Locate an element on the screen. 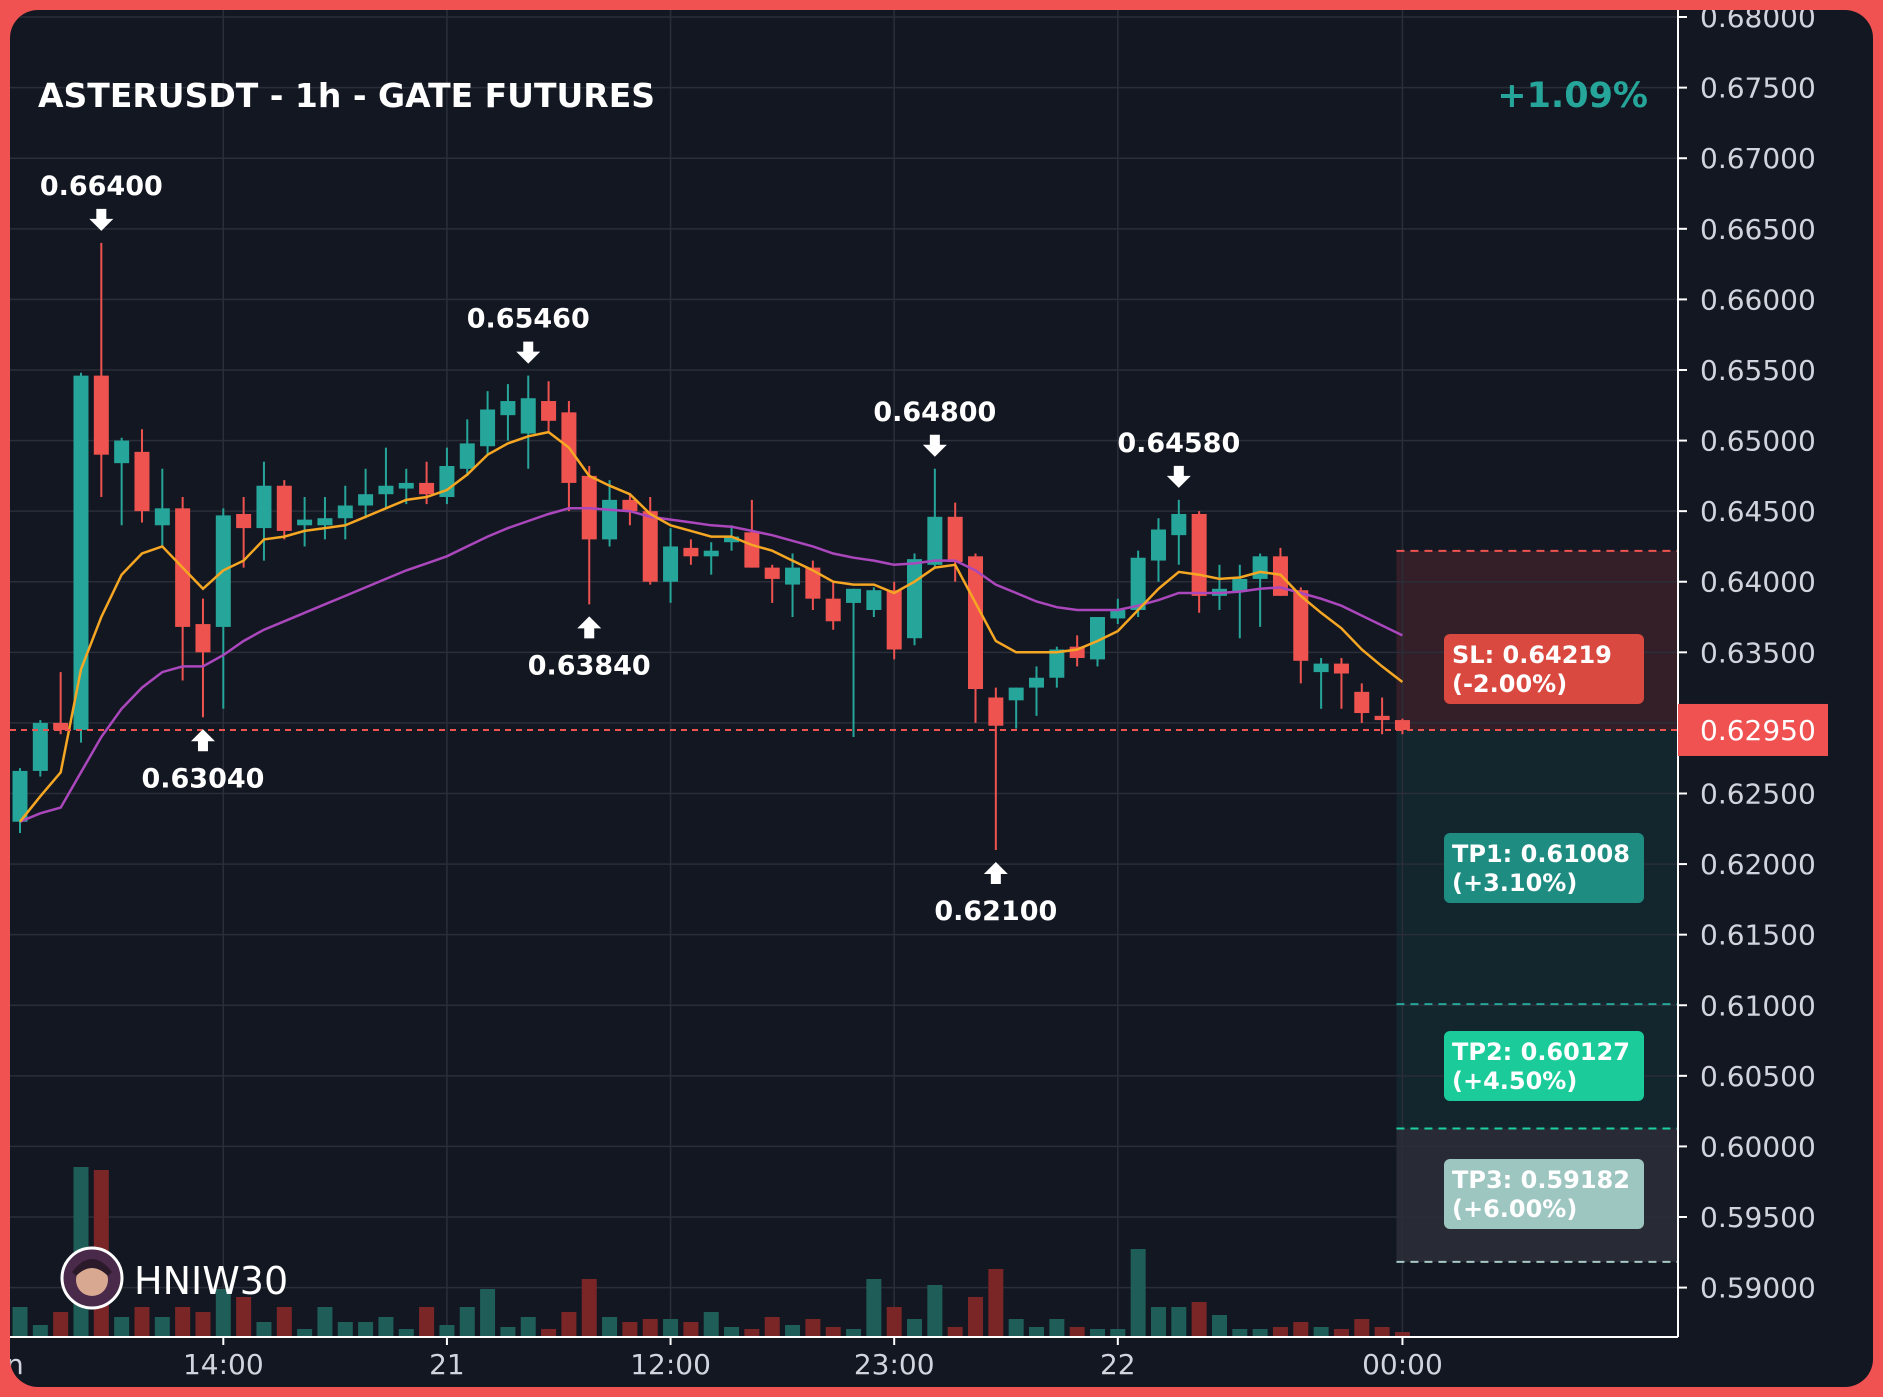 The image size is (1883, 1397). tp2-label-box: TP2: 0.60127(+4.50%) is located at coordinates (1544, 1066).